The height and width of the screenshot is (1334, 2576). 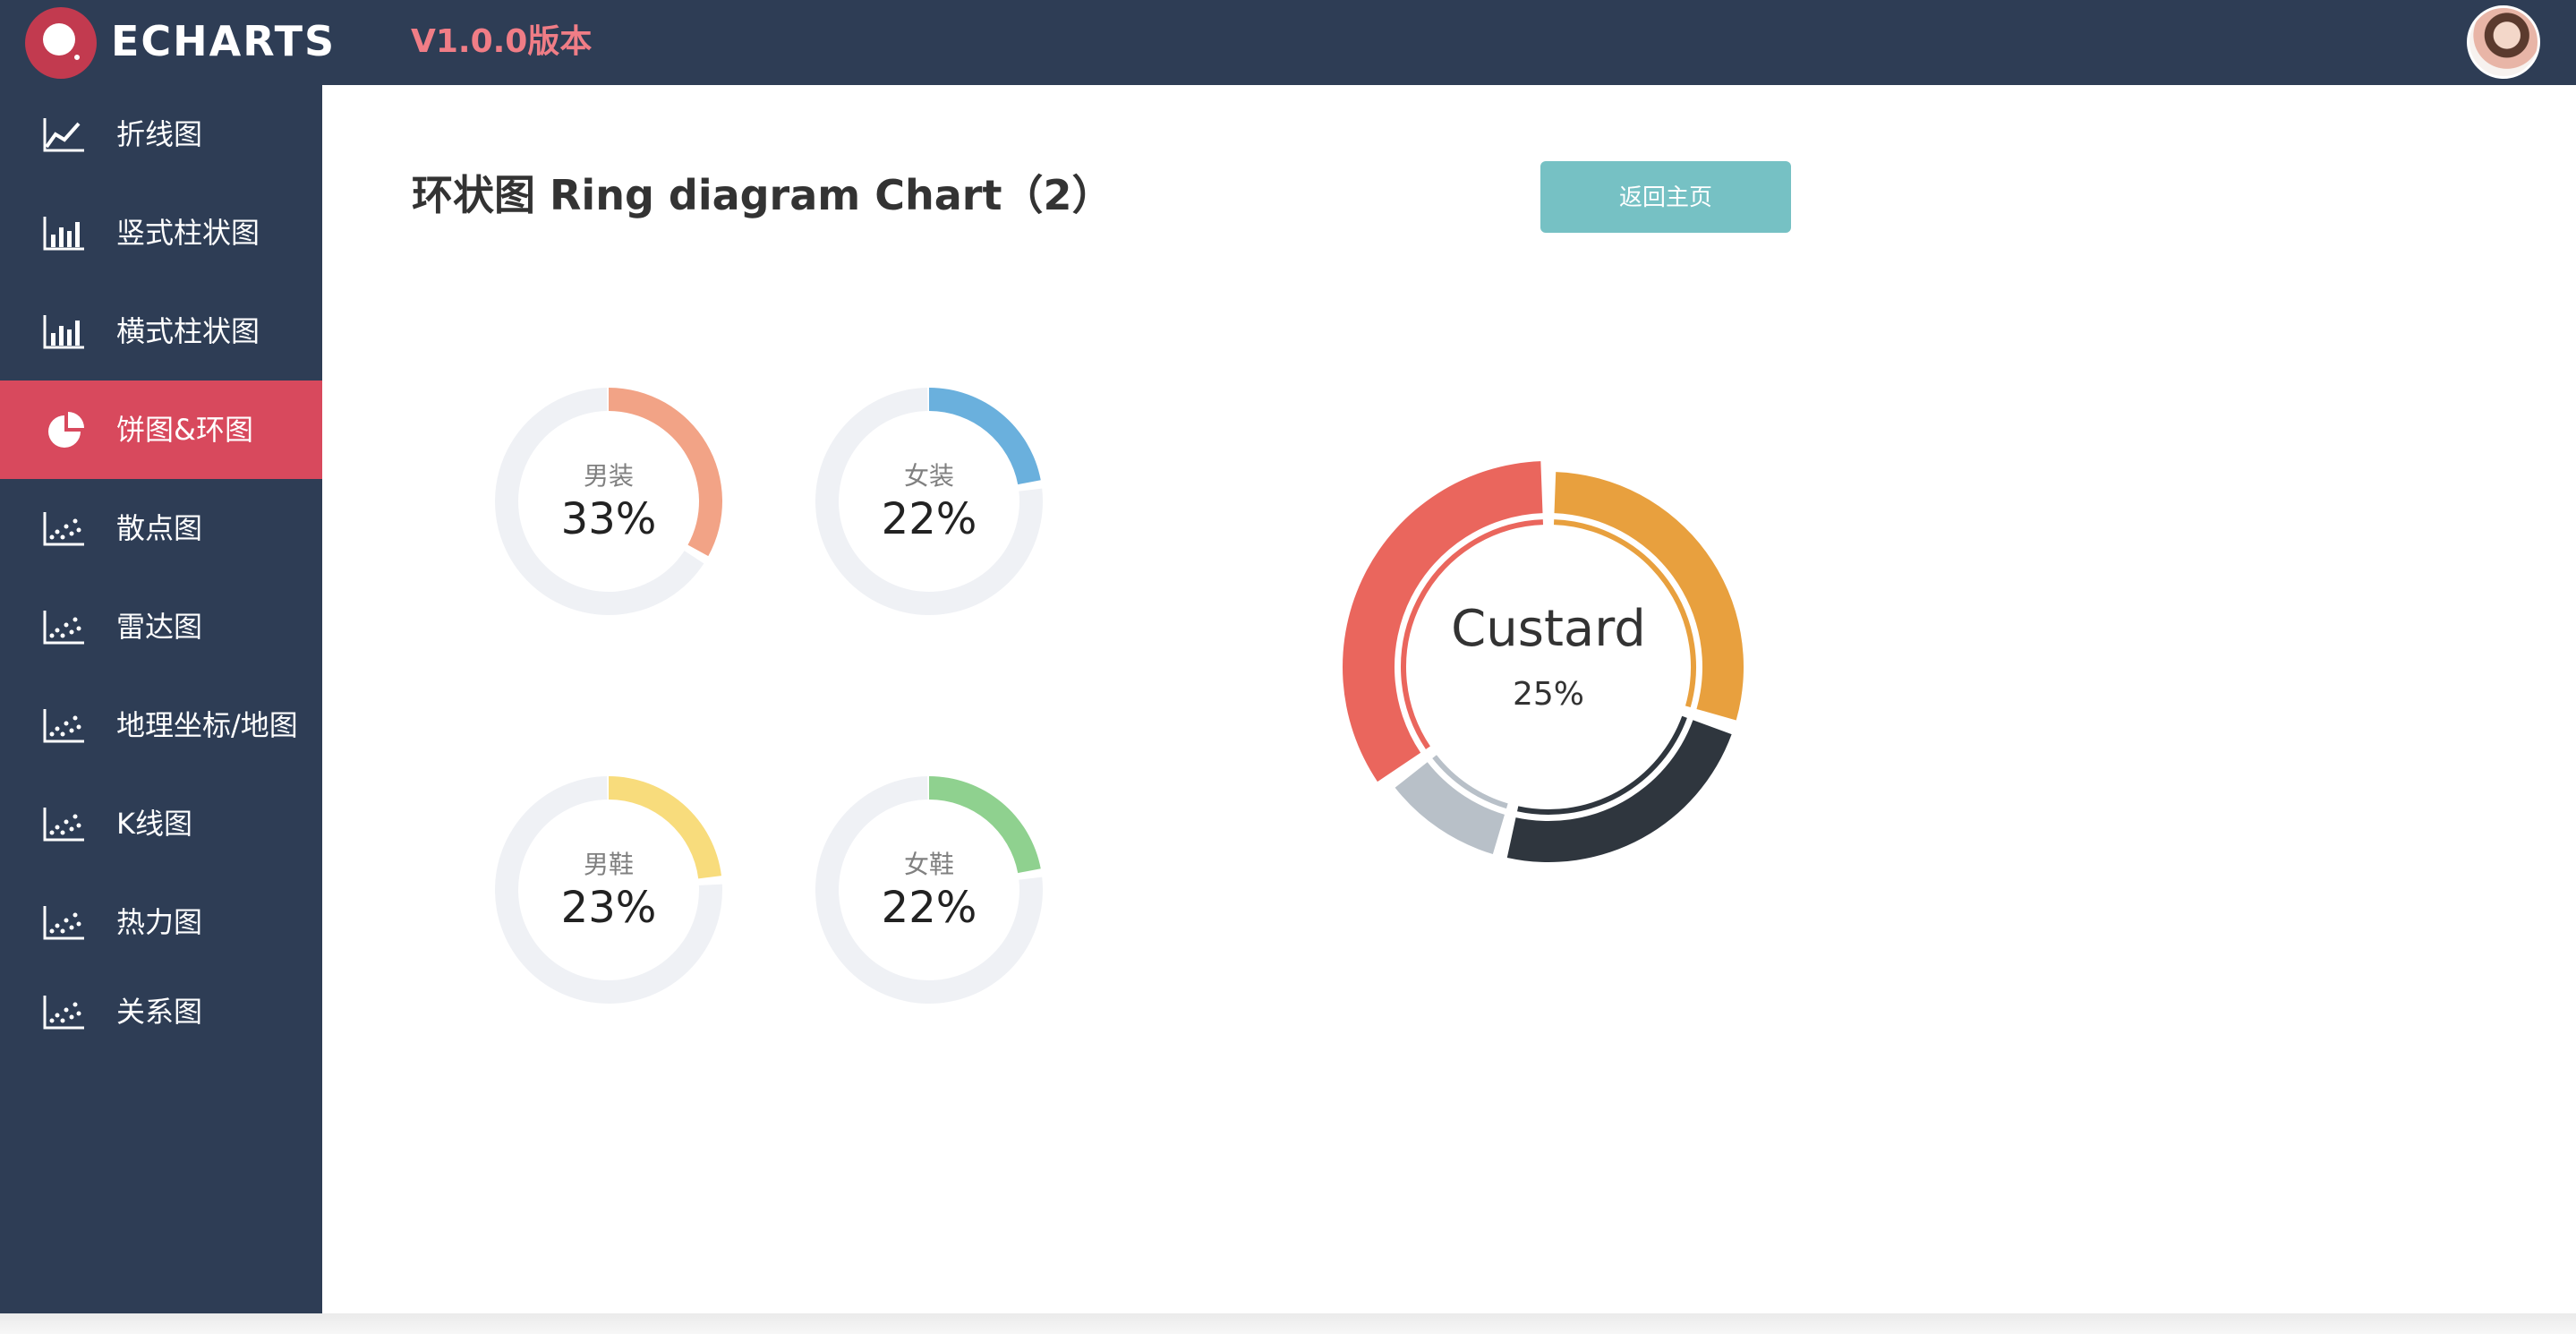 What do you see at coordinates (1548, 629) in the screenshot?
I see `donut-center-label: Custard` at bounding box center [1548, 629].